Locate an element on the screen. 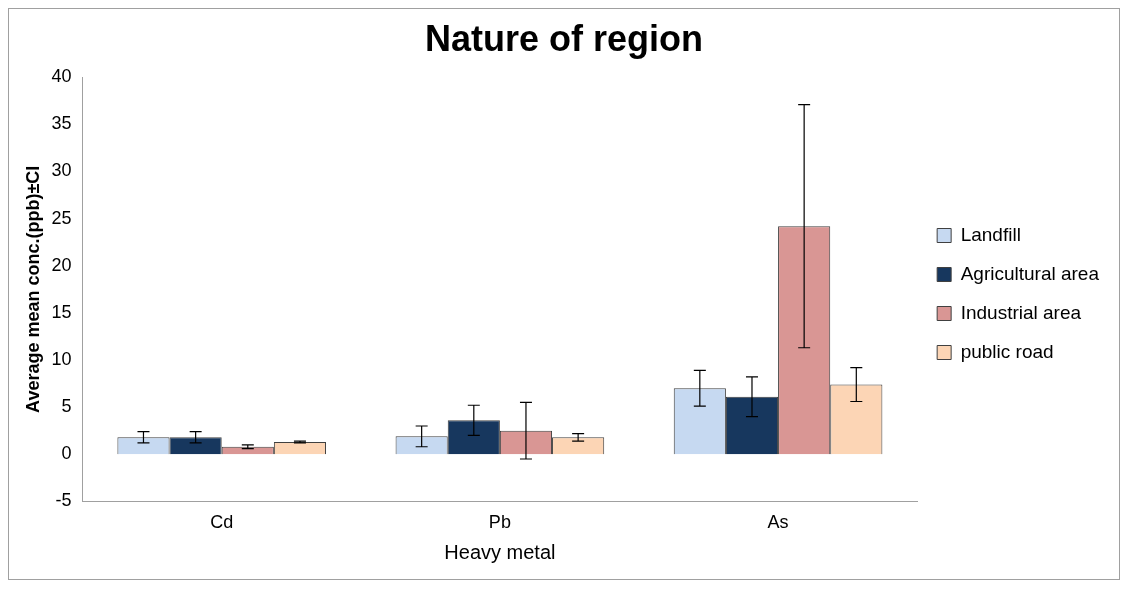  legend-label: public road is located at coordinates (1007, 351).